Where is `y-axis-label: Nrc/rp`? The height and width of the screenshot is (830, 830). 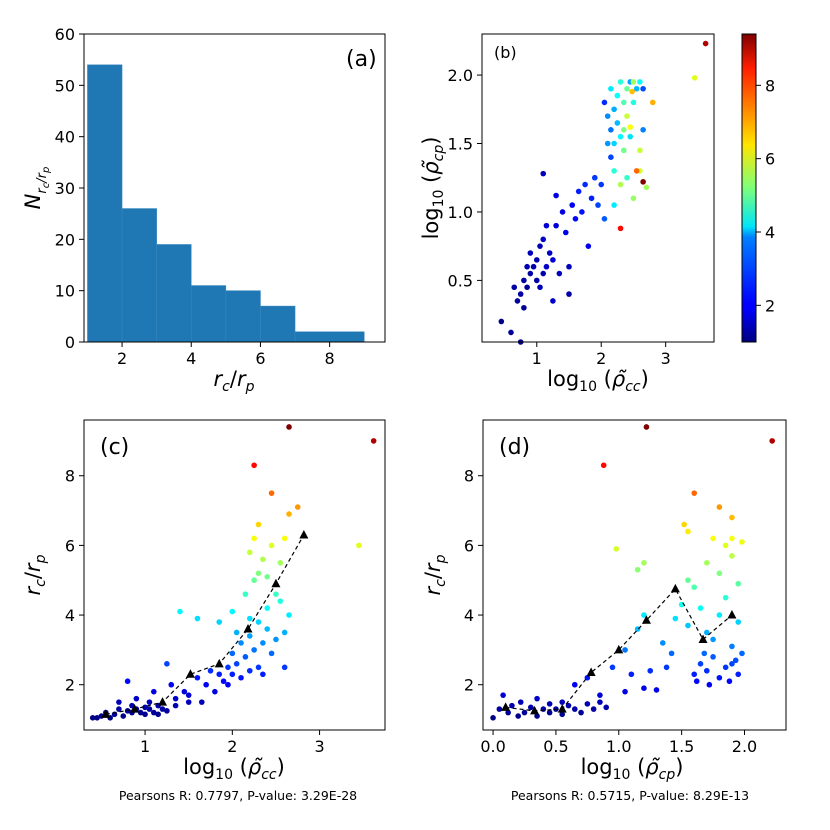 y-axis-label: Nrc/rp is located at coordinates (36, 188).